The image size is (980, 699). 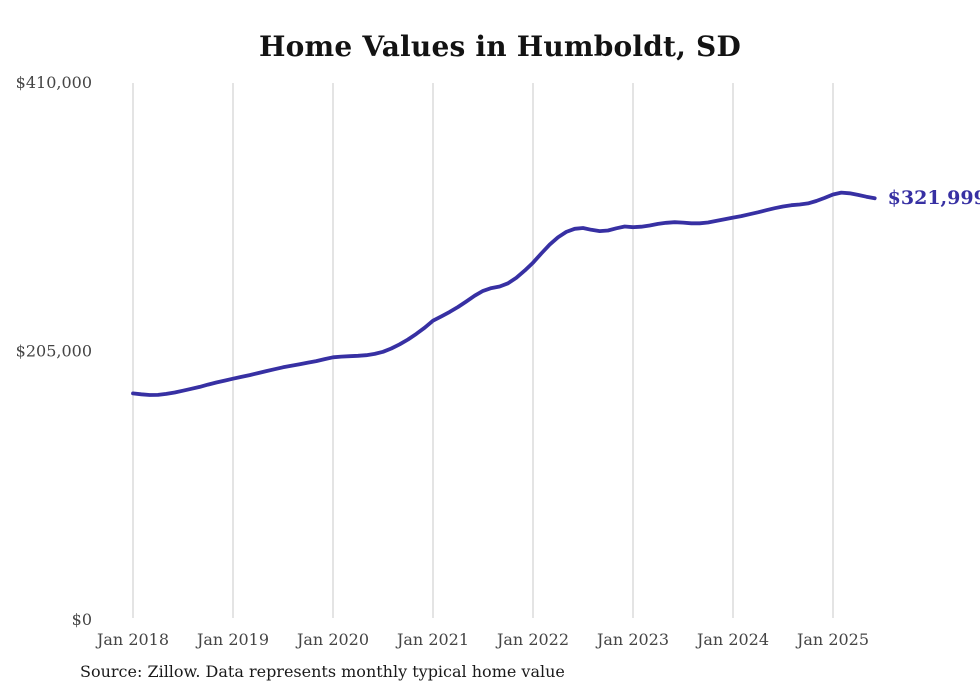 I want to click on x-axis-tick-label: Jan 2022, so click(x=532, y=639).